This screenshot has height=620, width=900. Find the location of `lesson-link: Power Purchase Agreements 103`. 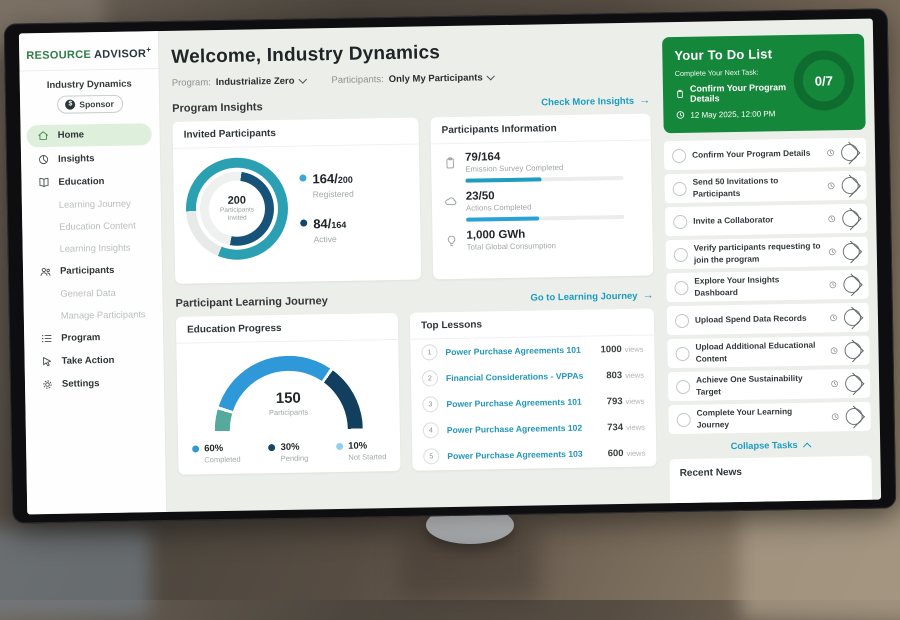

lesson-link: Power Purchase Agreements 103 is located at coordinates (515, 455).